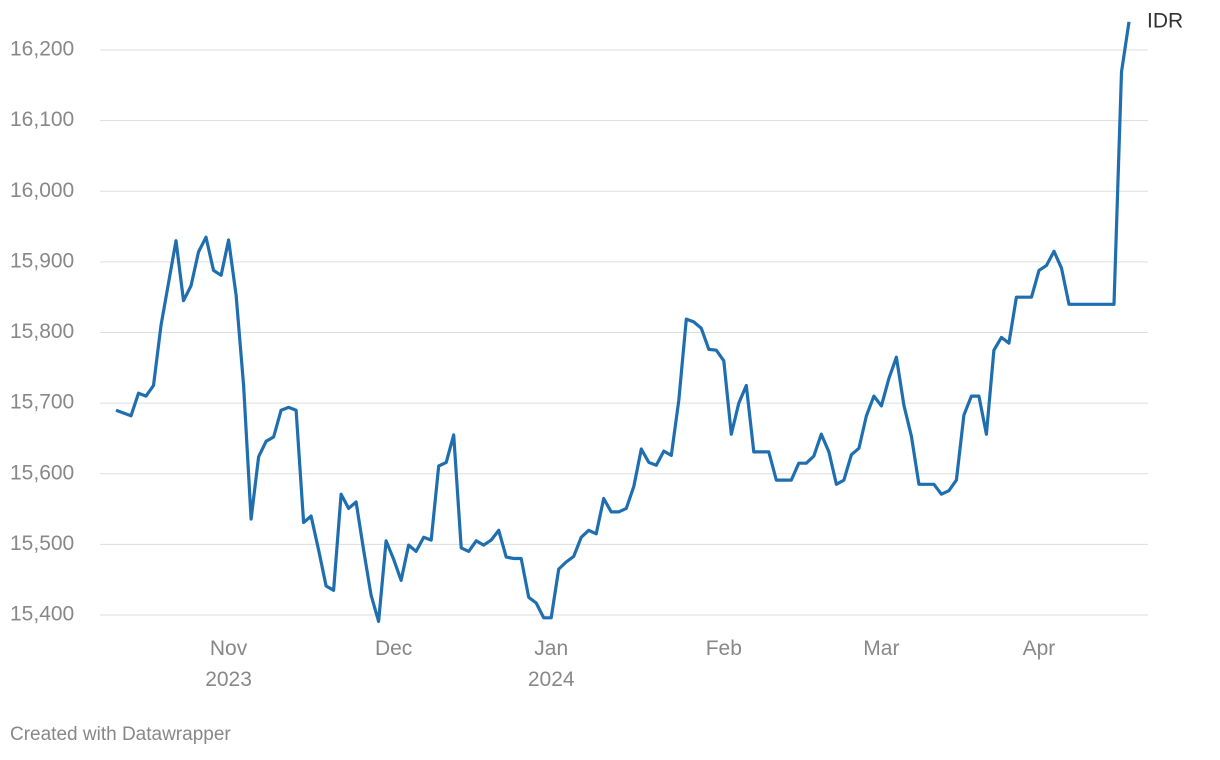 The image size is (1220, 760). I want to click on y-tick-label: 15,500, so click(42, 543).